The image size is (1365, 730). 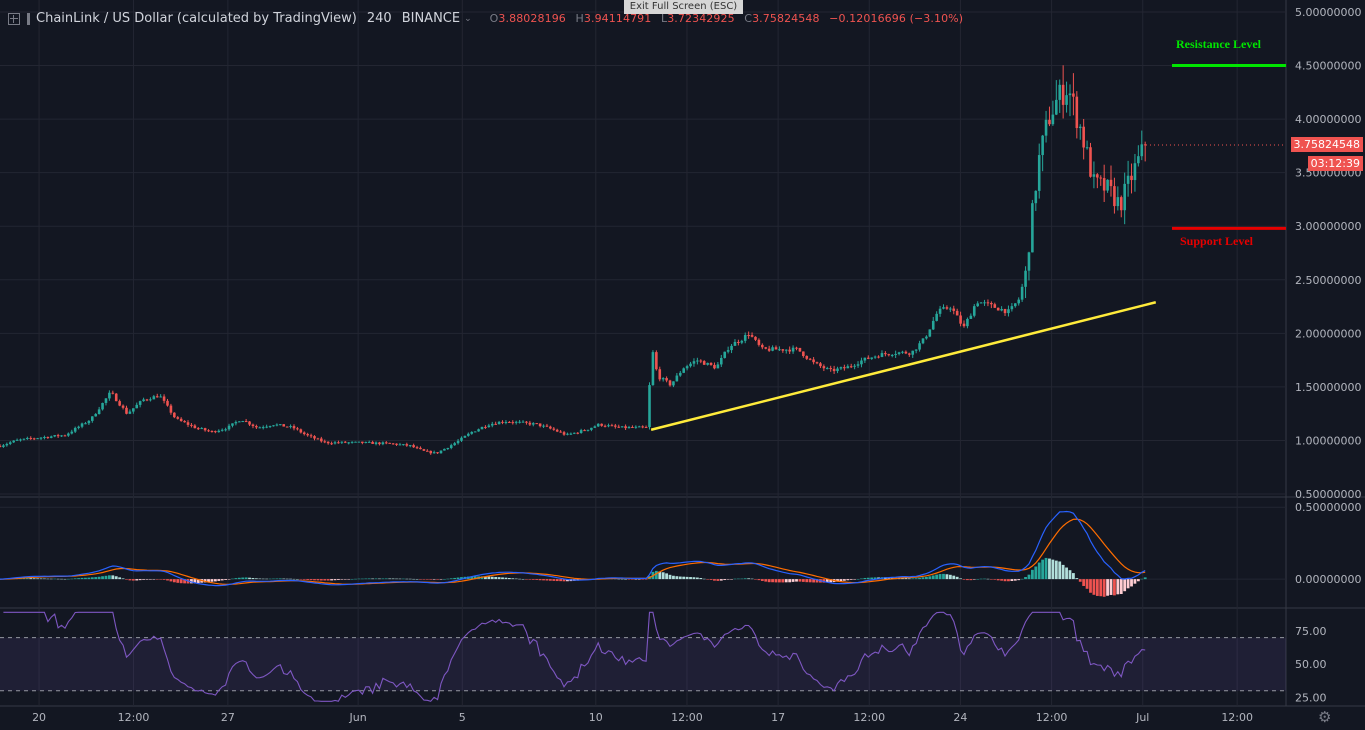 What do you see at coordinates (1325, 717) in the screenshot?
I see `gear-icon: ⚙` at bounding box center [1325, 717].